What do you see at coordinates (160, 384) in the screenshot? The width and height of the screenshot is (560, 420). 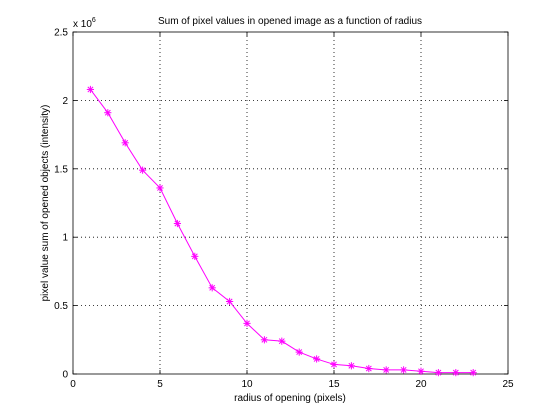 I see `x-tick-label: 5` at bounding box center [160, 384].